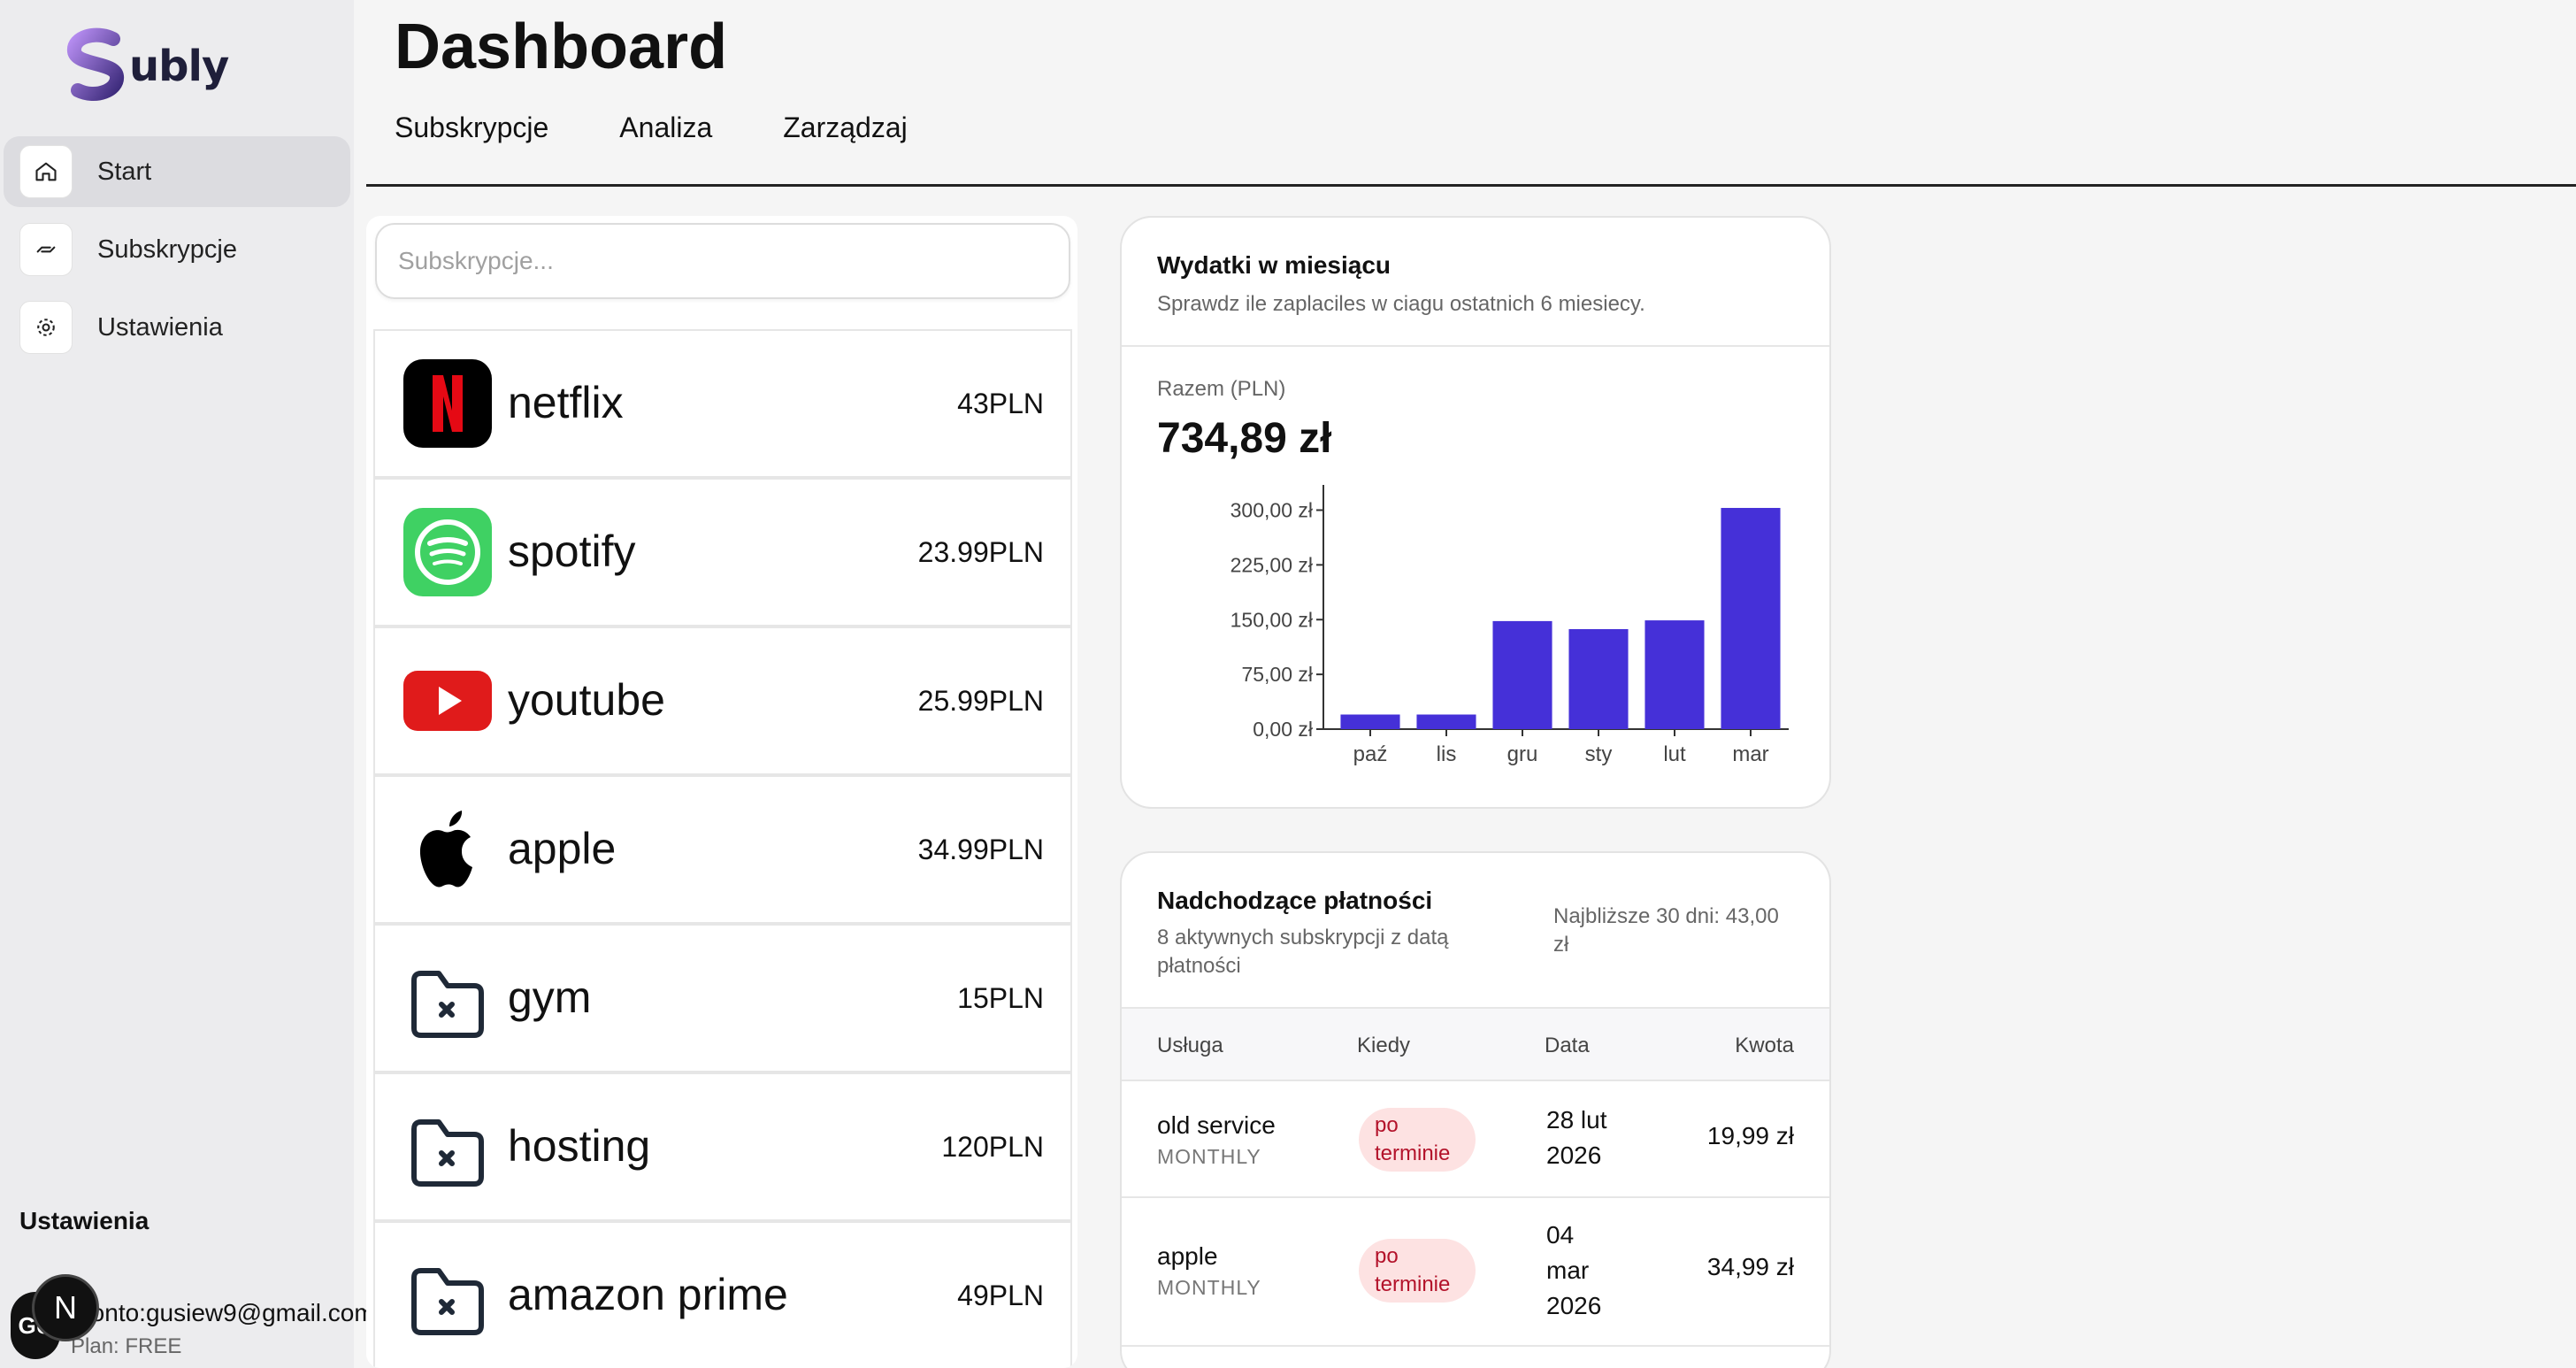  Describe the element at coordinates (722, 1146) in the screenshot. I see `list-item: hosting 120PLN` at that location.